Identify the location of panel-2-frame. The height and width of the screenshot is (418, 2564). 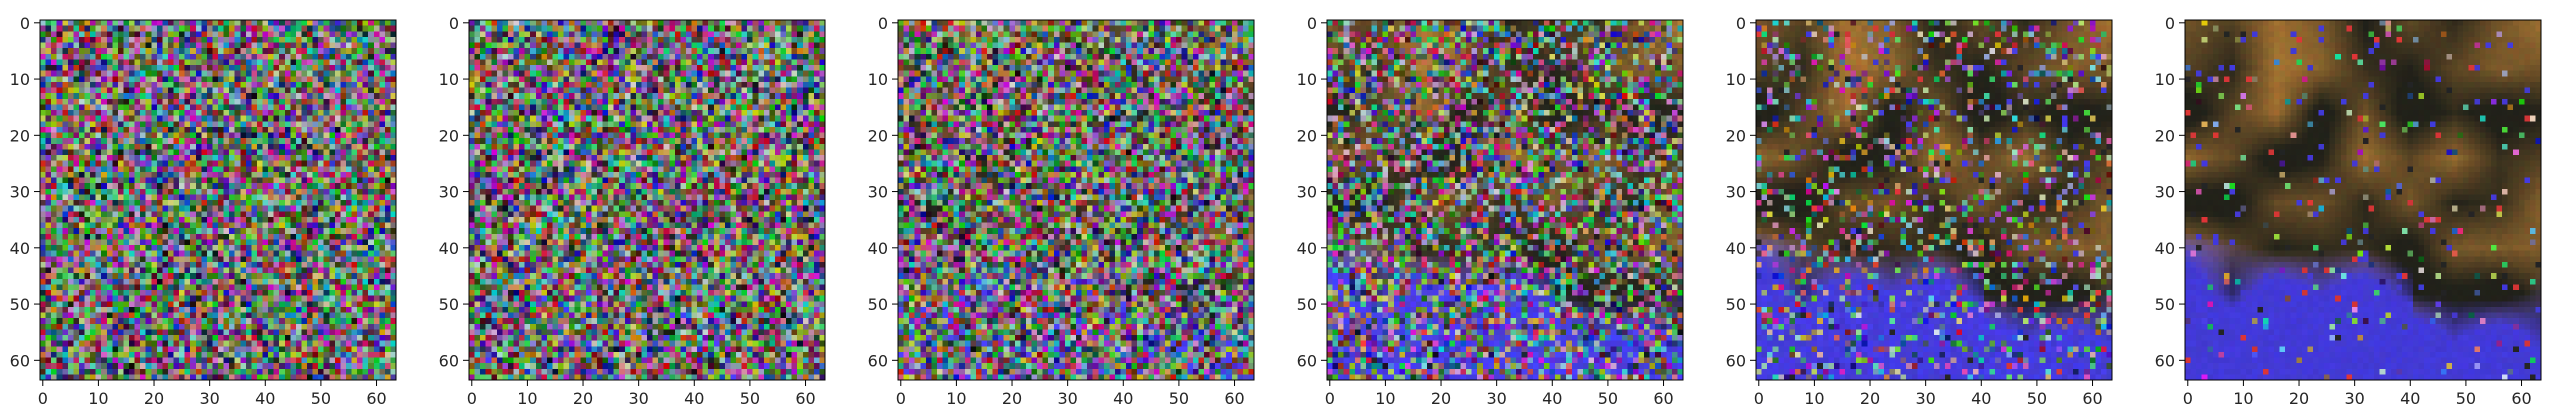
(647, 200).